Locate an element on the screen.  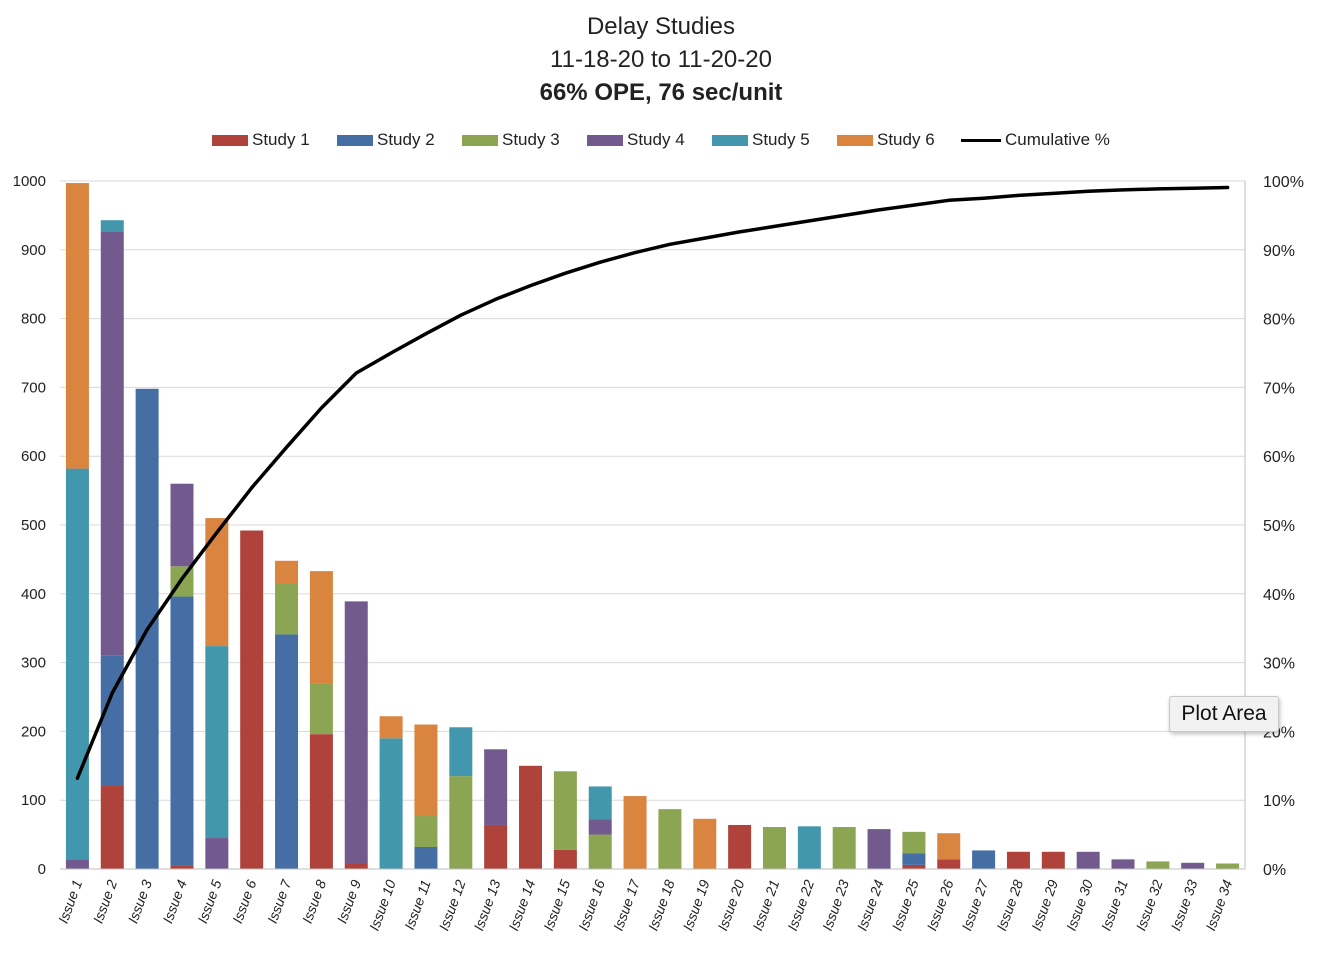
legend-item-study-3: Study 3 is located at coordinates (511, 140).